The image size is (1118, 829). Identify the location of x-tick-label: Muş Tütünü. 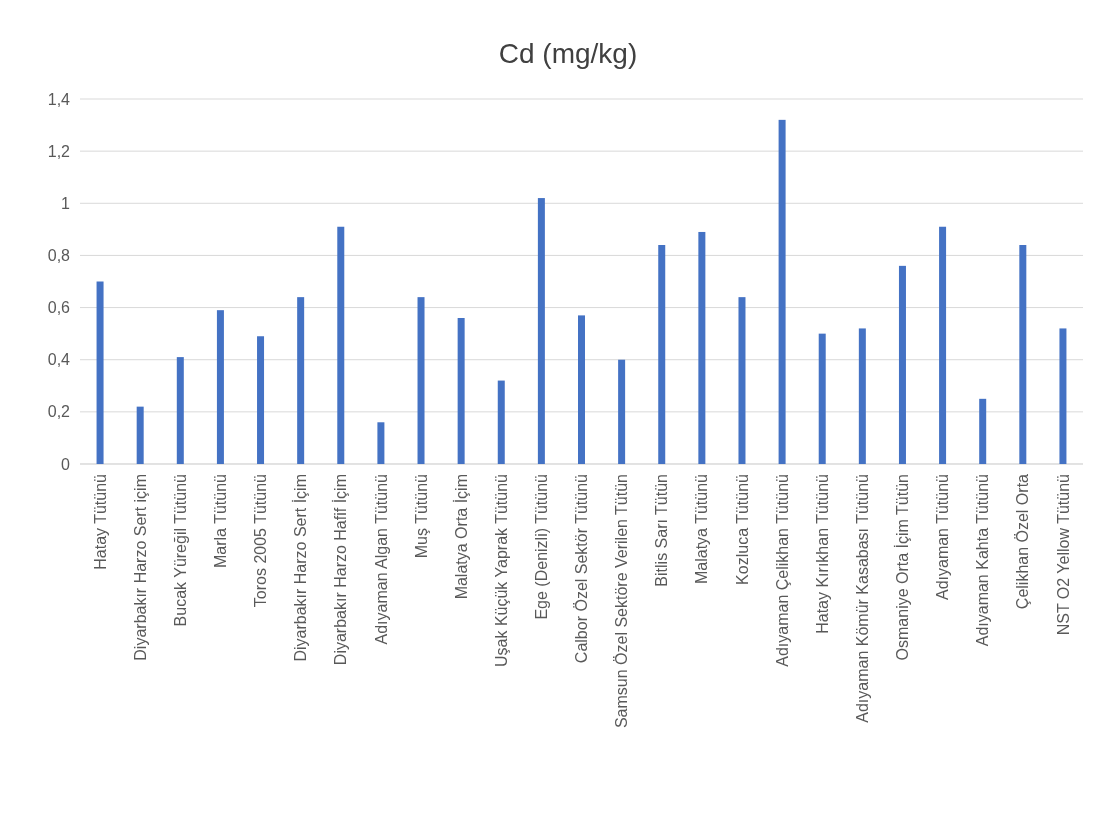
(421, 516).